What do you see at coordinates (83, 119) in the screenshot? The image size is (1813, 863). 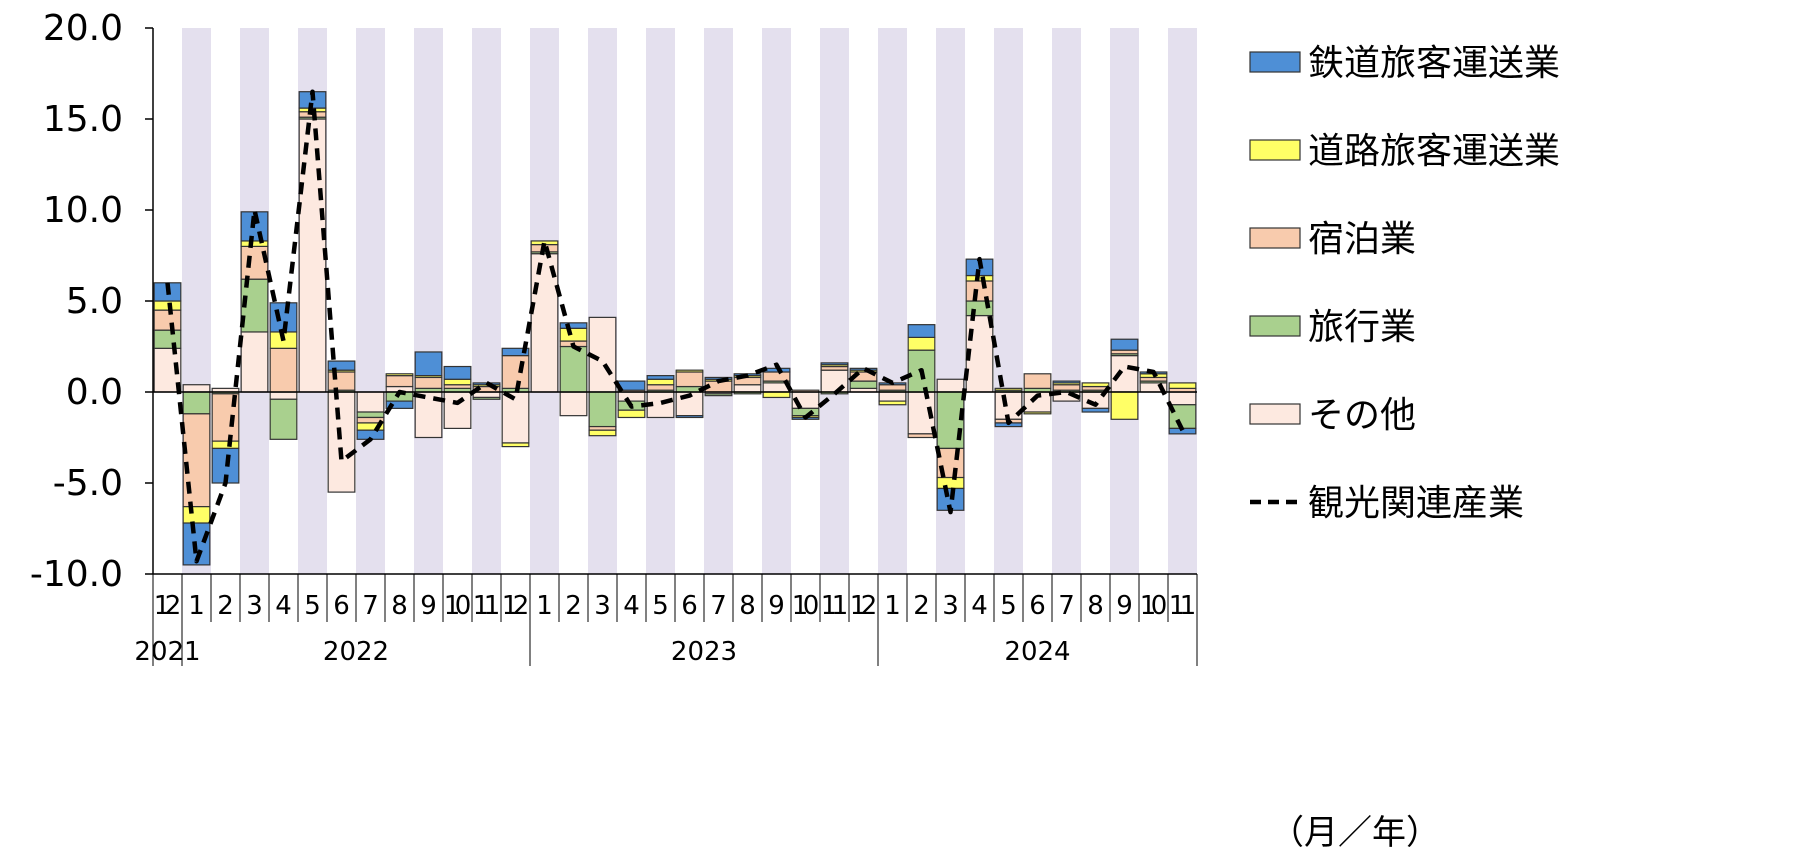 I see `y-tick-label: 15.0` at bounding box center [83, 119].